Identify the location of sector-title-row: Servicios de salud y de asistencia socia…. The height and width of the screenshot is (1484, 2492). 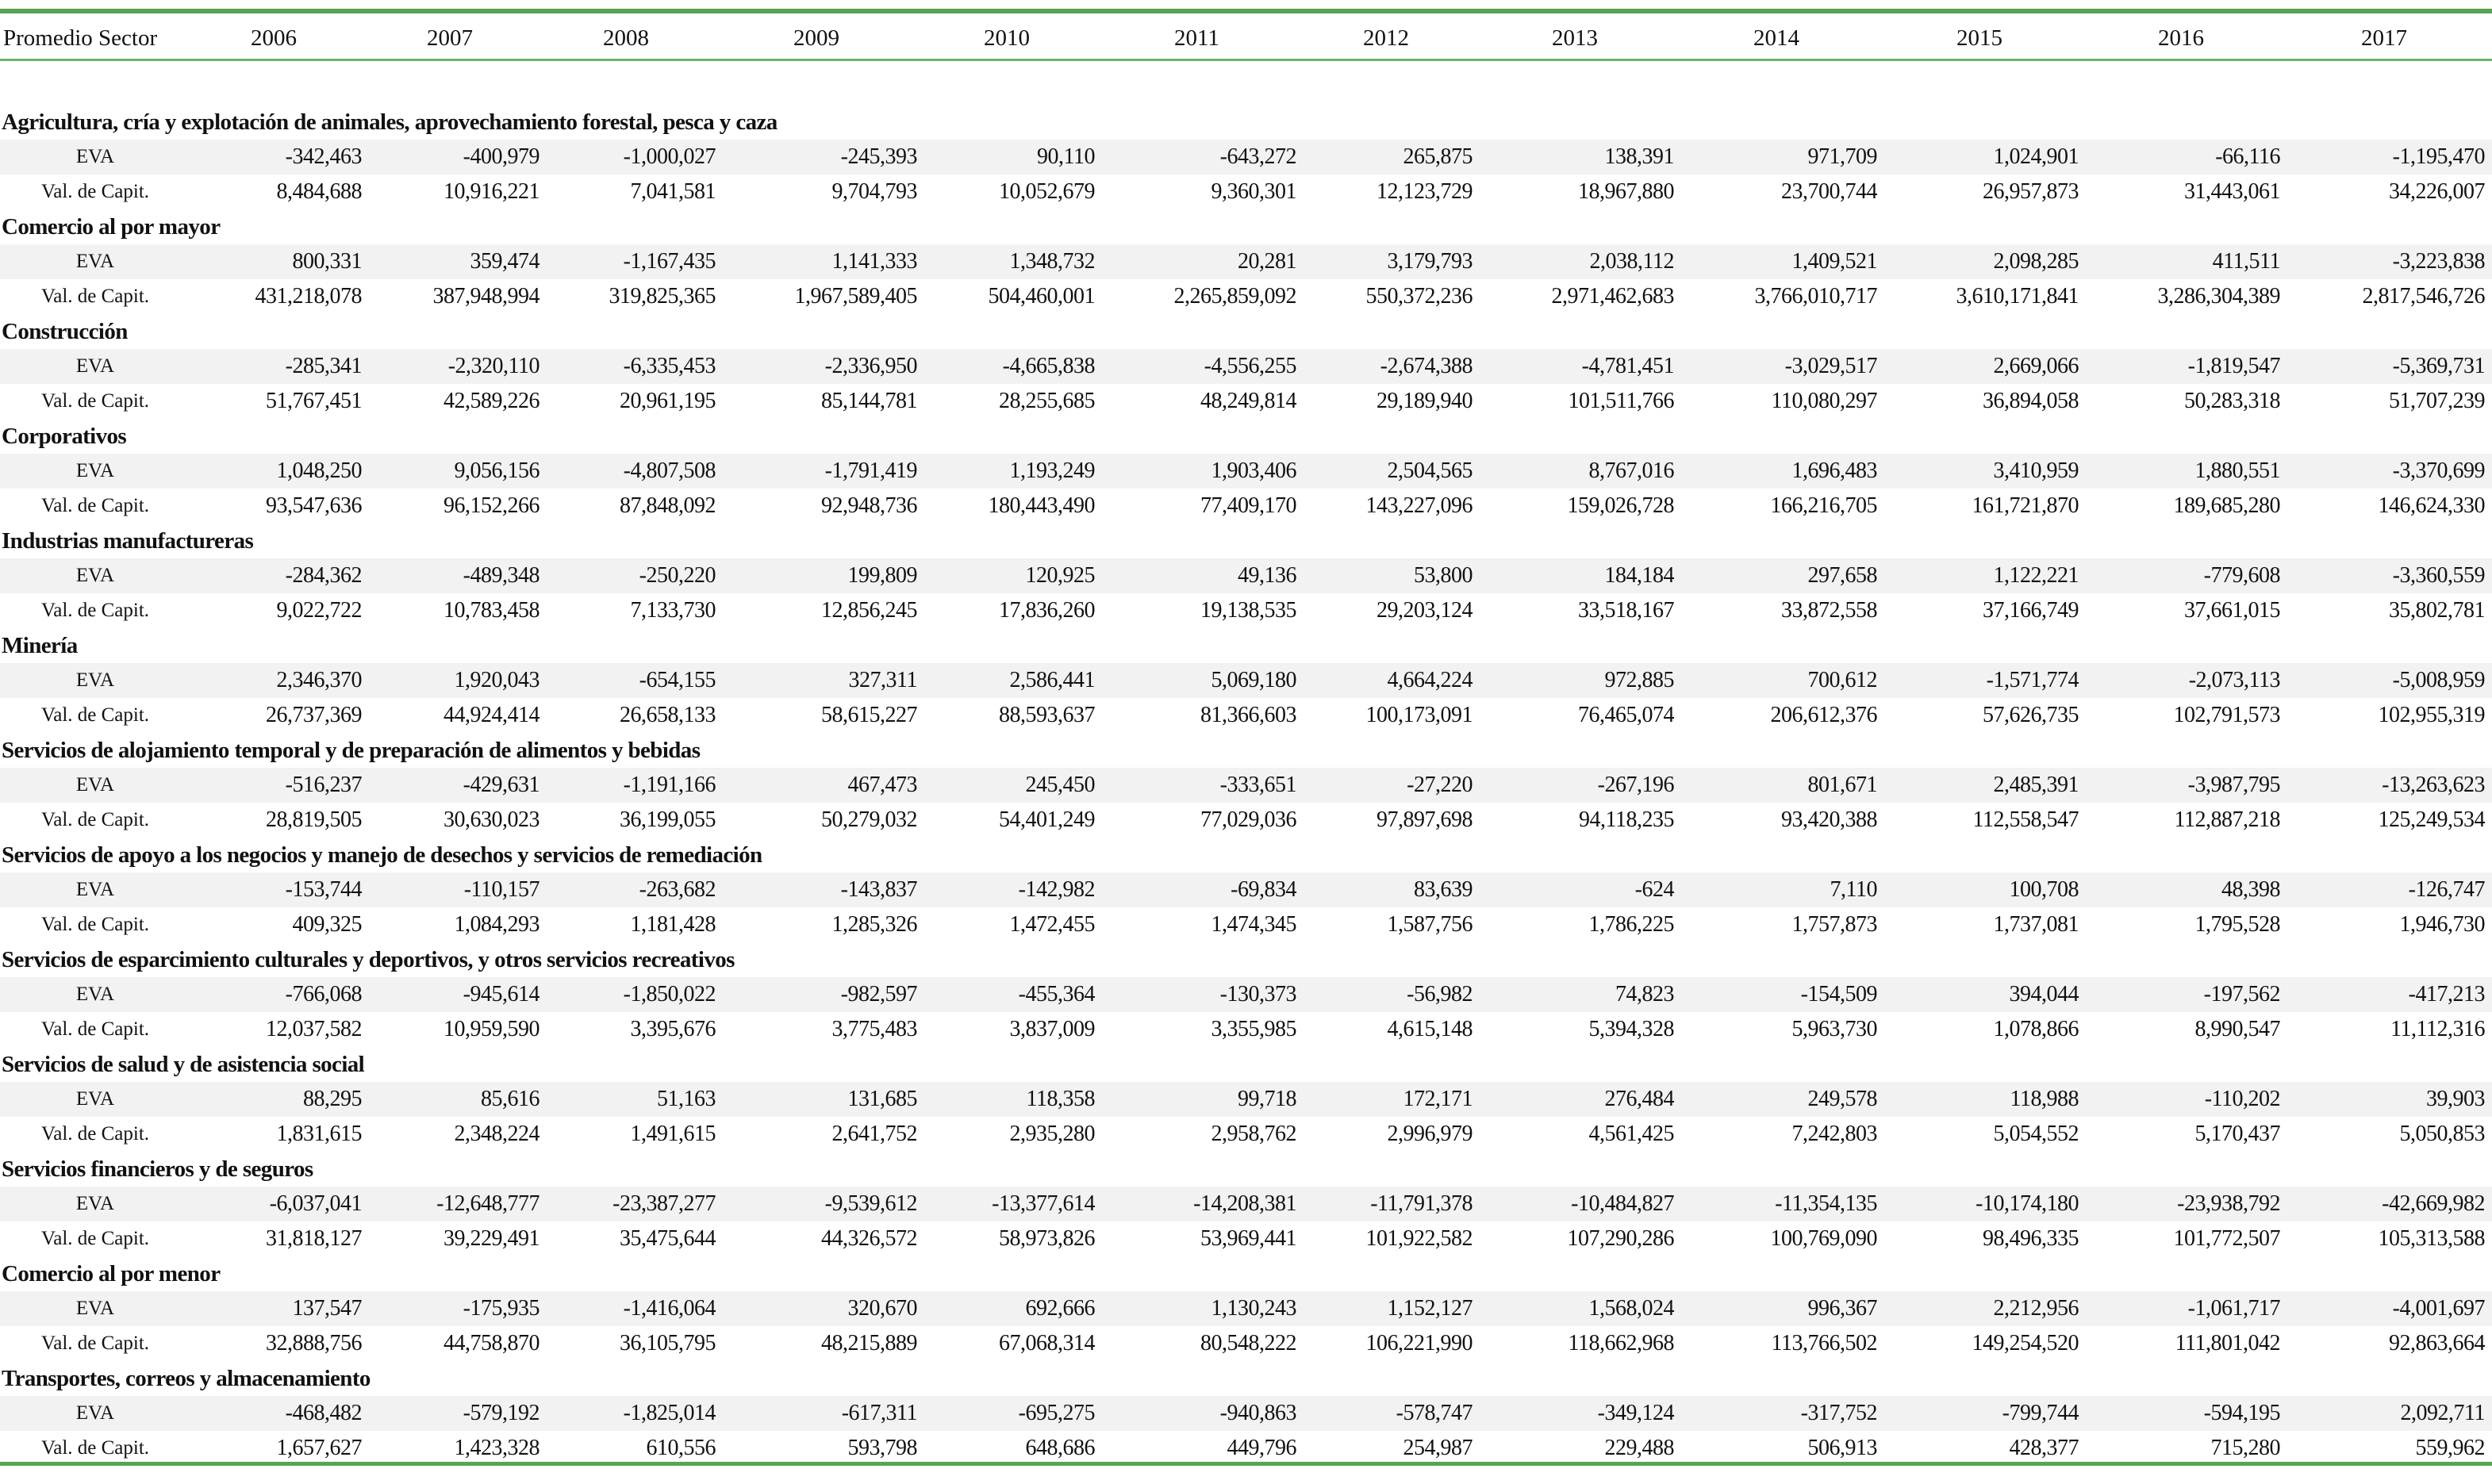
(1246, 1064).